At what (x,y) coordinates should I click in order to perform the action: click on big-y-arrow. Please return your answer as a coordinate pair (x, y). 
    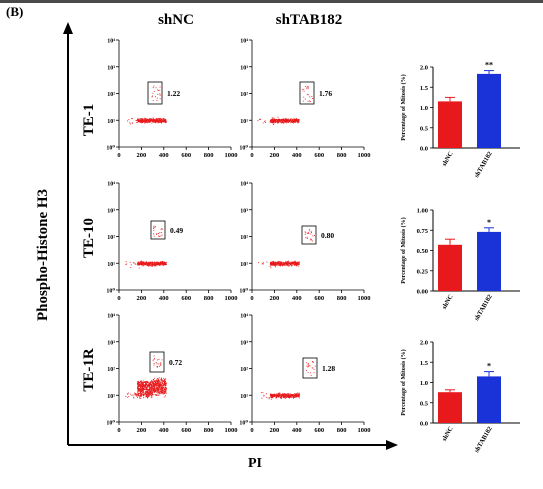
    Looking at the image, I should click on (68, 233).